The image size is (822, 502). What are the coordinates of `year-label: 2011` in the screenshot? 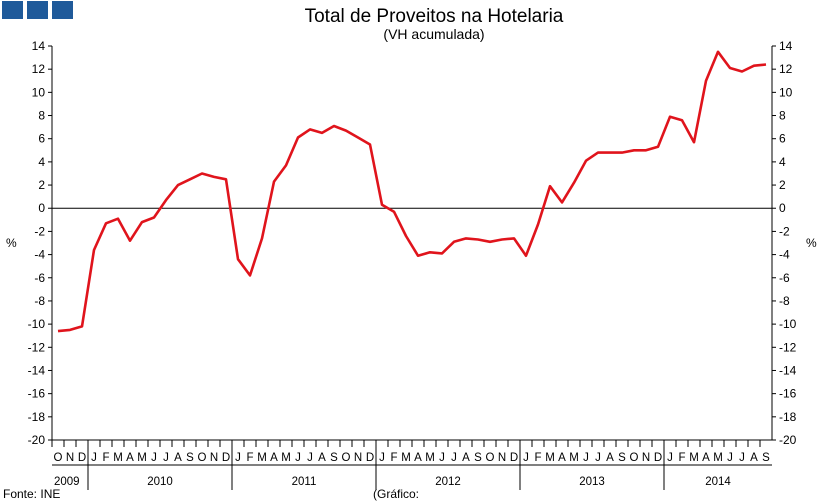 It's located at (304, 482).